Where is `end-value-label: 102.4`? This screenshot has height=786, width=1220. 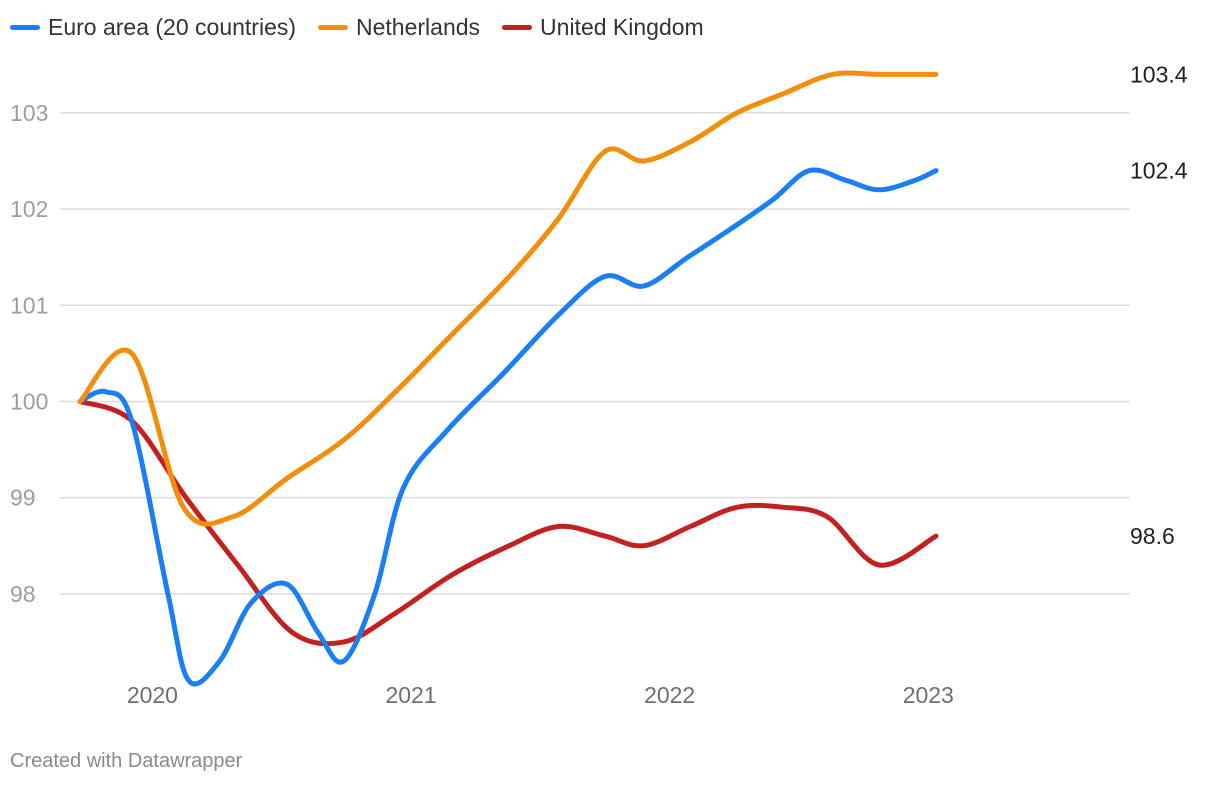 end-value-label: 102.4 is located at coordinates (1159, 171).